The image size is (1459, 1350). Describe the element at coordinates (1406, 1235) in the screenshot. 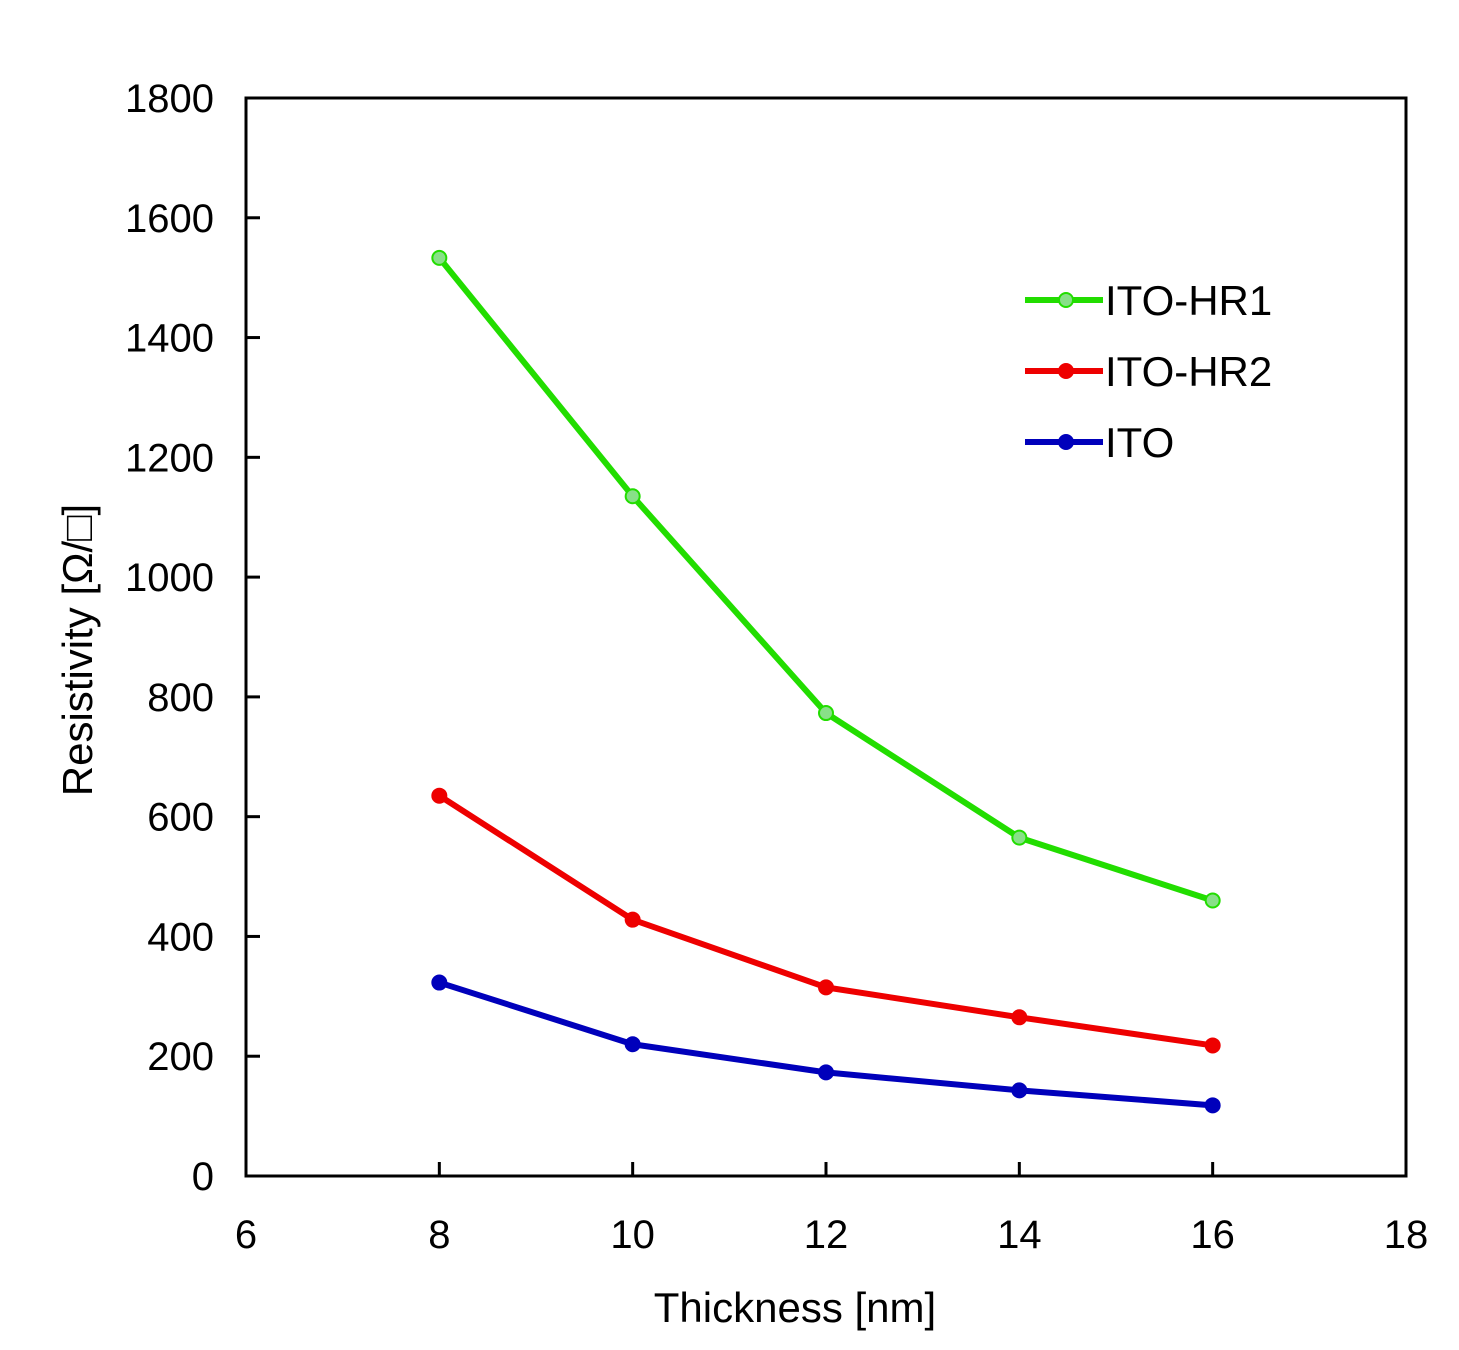

I see `x-tick-label: 18` at that location.